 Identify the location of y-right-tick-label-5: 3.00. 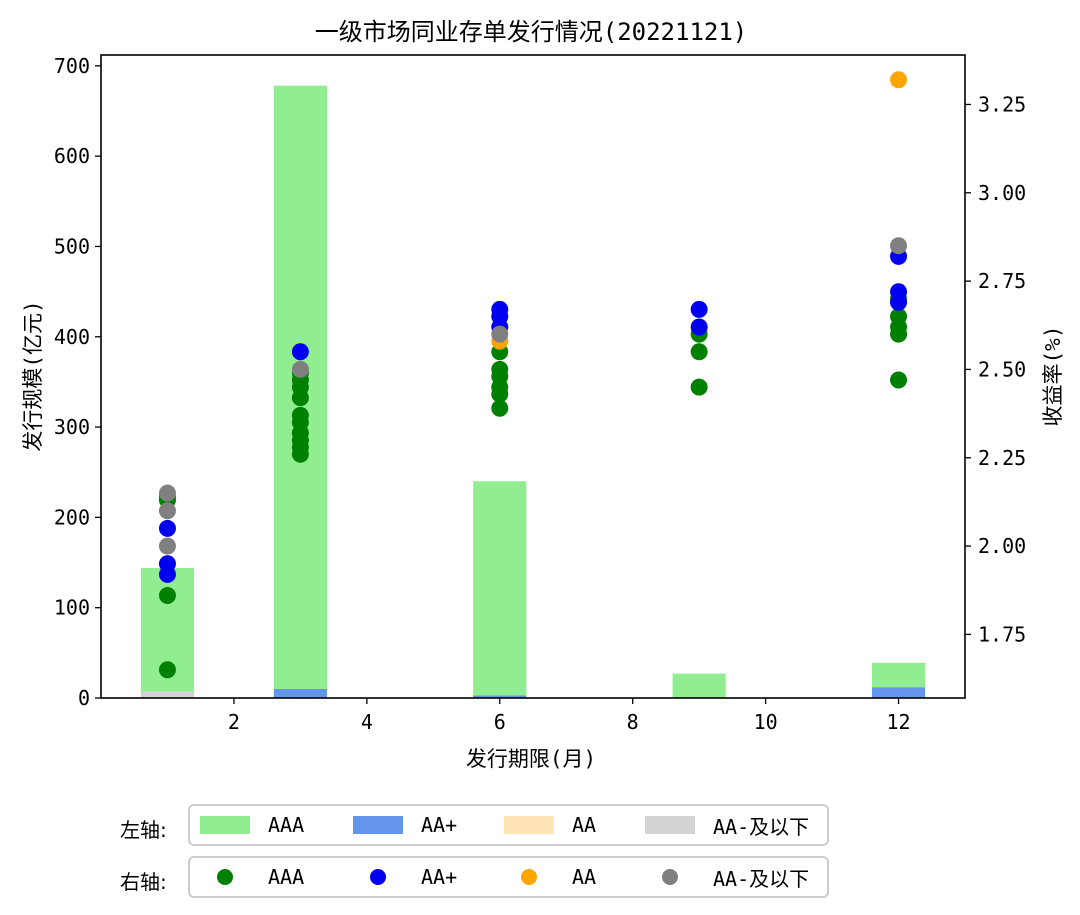
(1002, 193).